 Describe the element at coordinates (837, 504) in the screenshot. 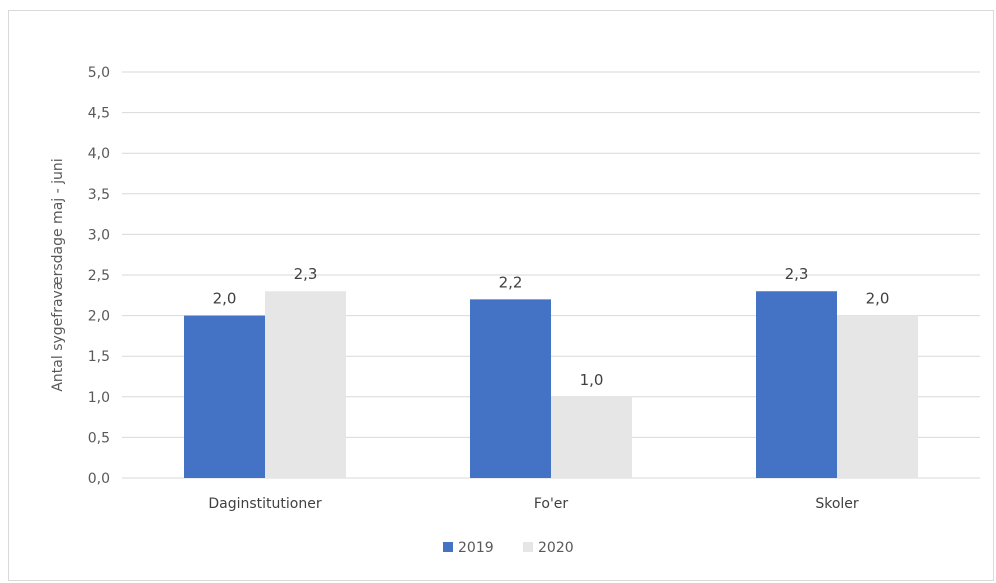

I see `category-label: Skoler` at that location.